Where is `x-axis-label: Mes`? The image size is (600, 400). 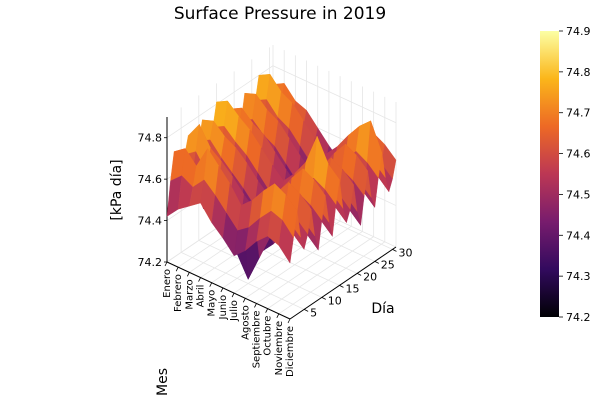
x-axis-label: Mes is located at coordinates (163, 382).